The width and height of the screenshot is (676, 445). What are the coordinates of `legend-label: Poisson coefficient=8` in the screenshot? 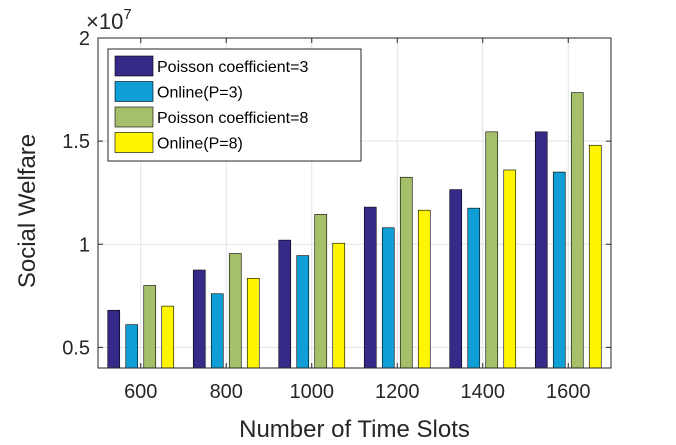 It's located at (232, 118).